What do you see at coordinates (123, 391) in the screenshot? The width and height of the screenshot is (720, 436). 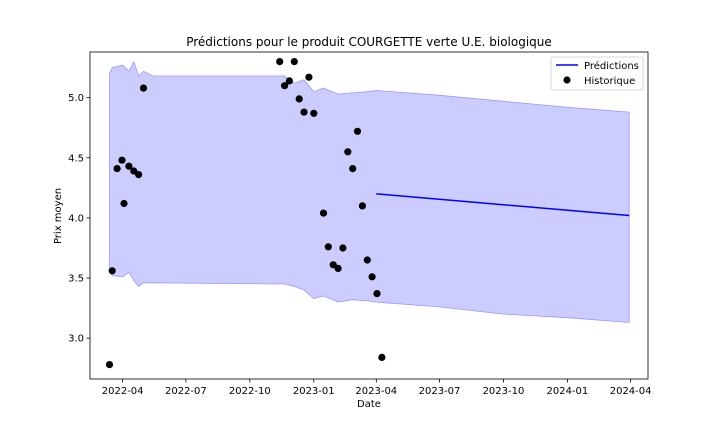 I see `x-tick-label: 2022-04` at bounding box center [123, 391].